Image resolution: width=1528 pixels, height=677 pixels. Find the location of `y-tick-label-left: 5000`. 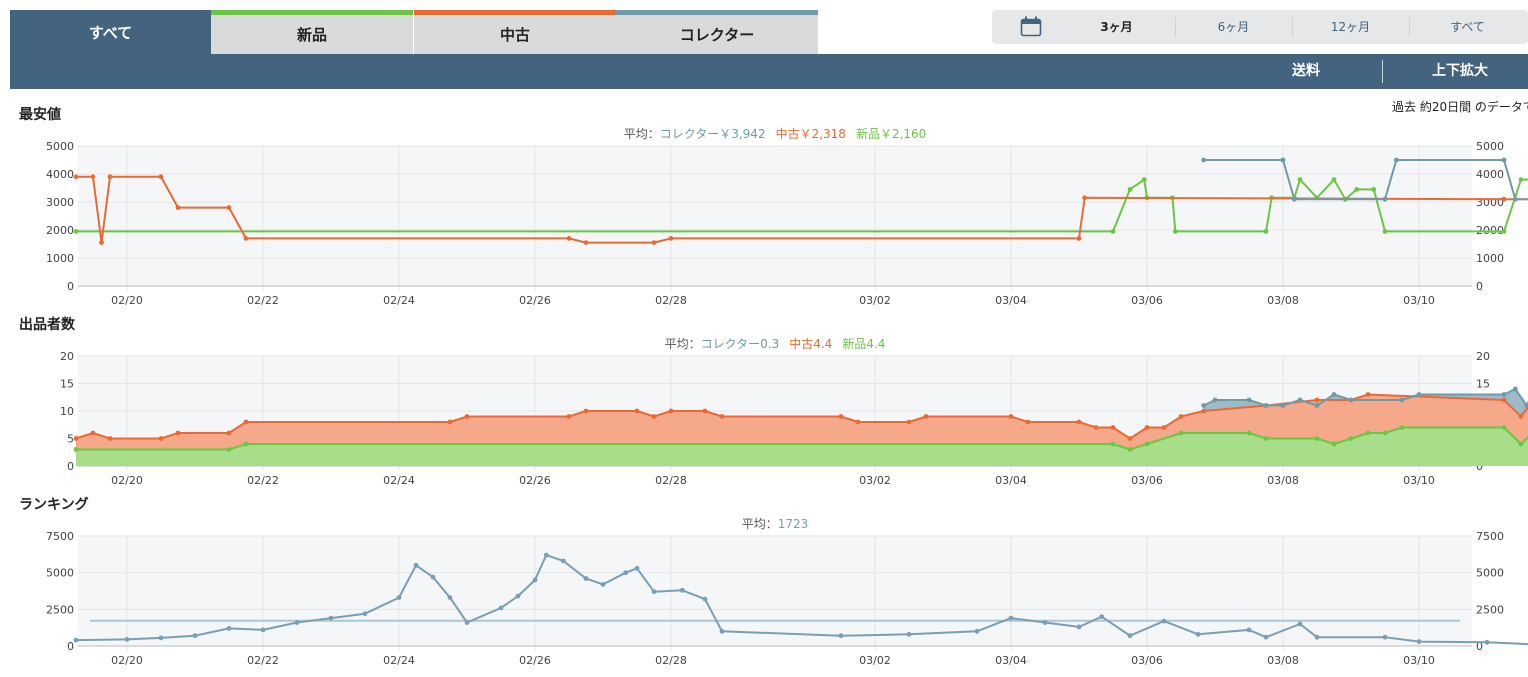

y-tick-label-left: 5000 is located at coordinates (60, 573).